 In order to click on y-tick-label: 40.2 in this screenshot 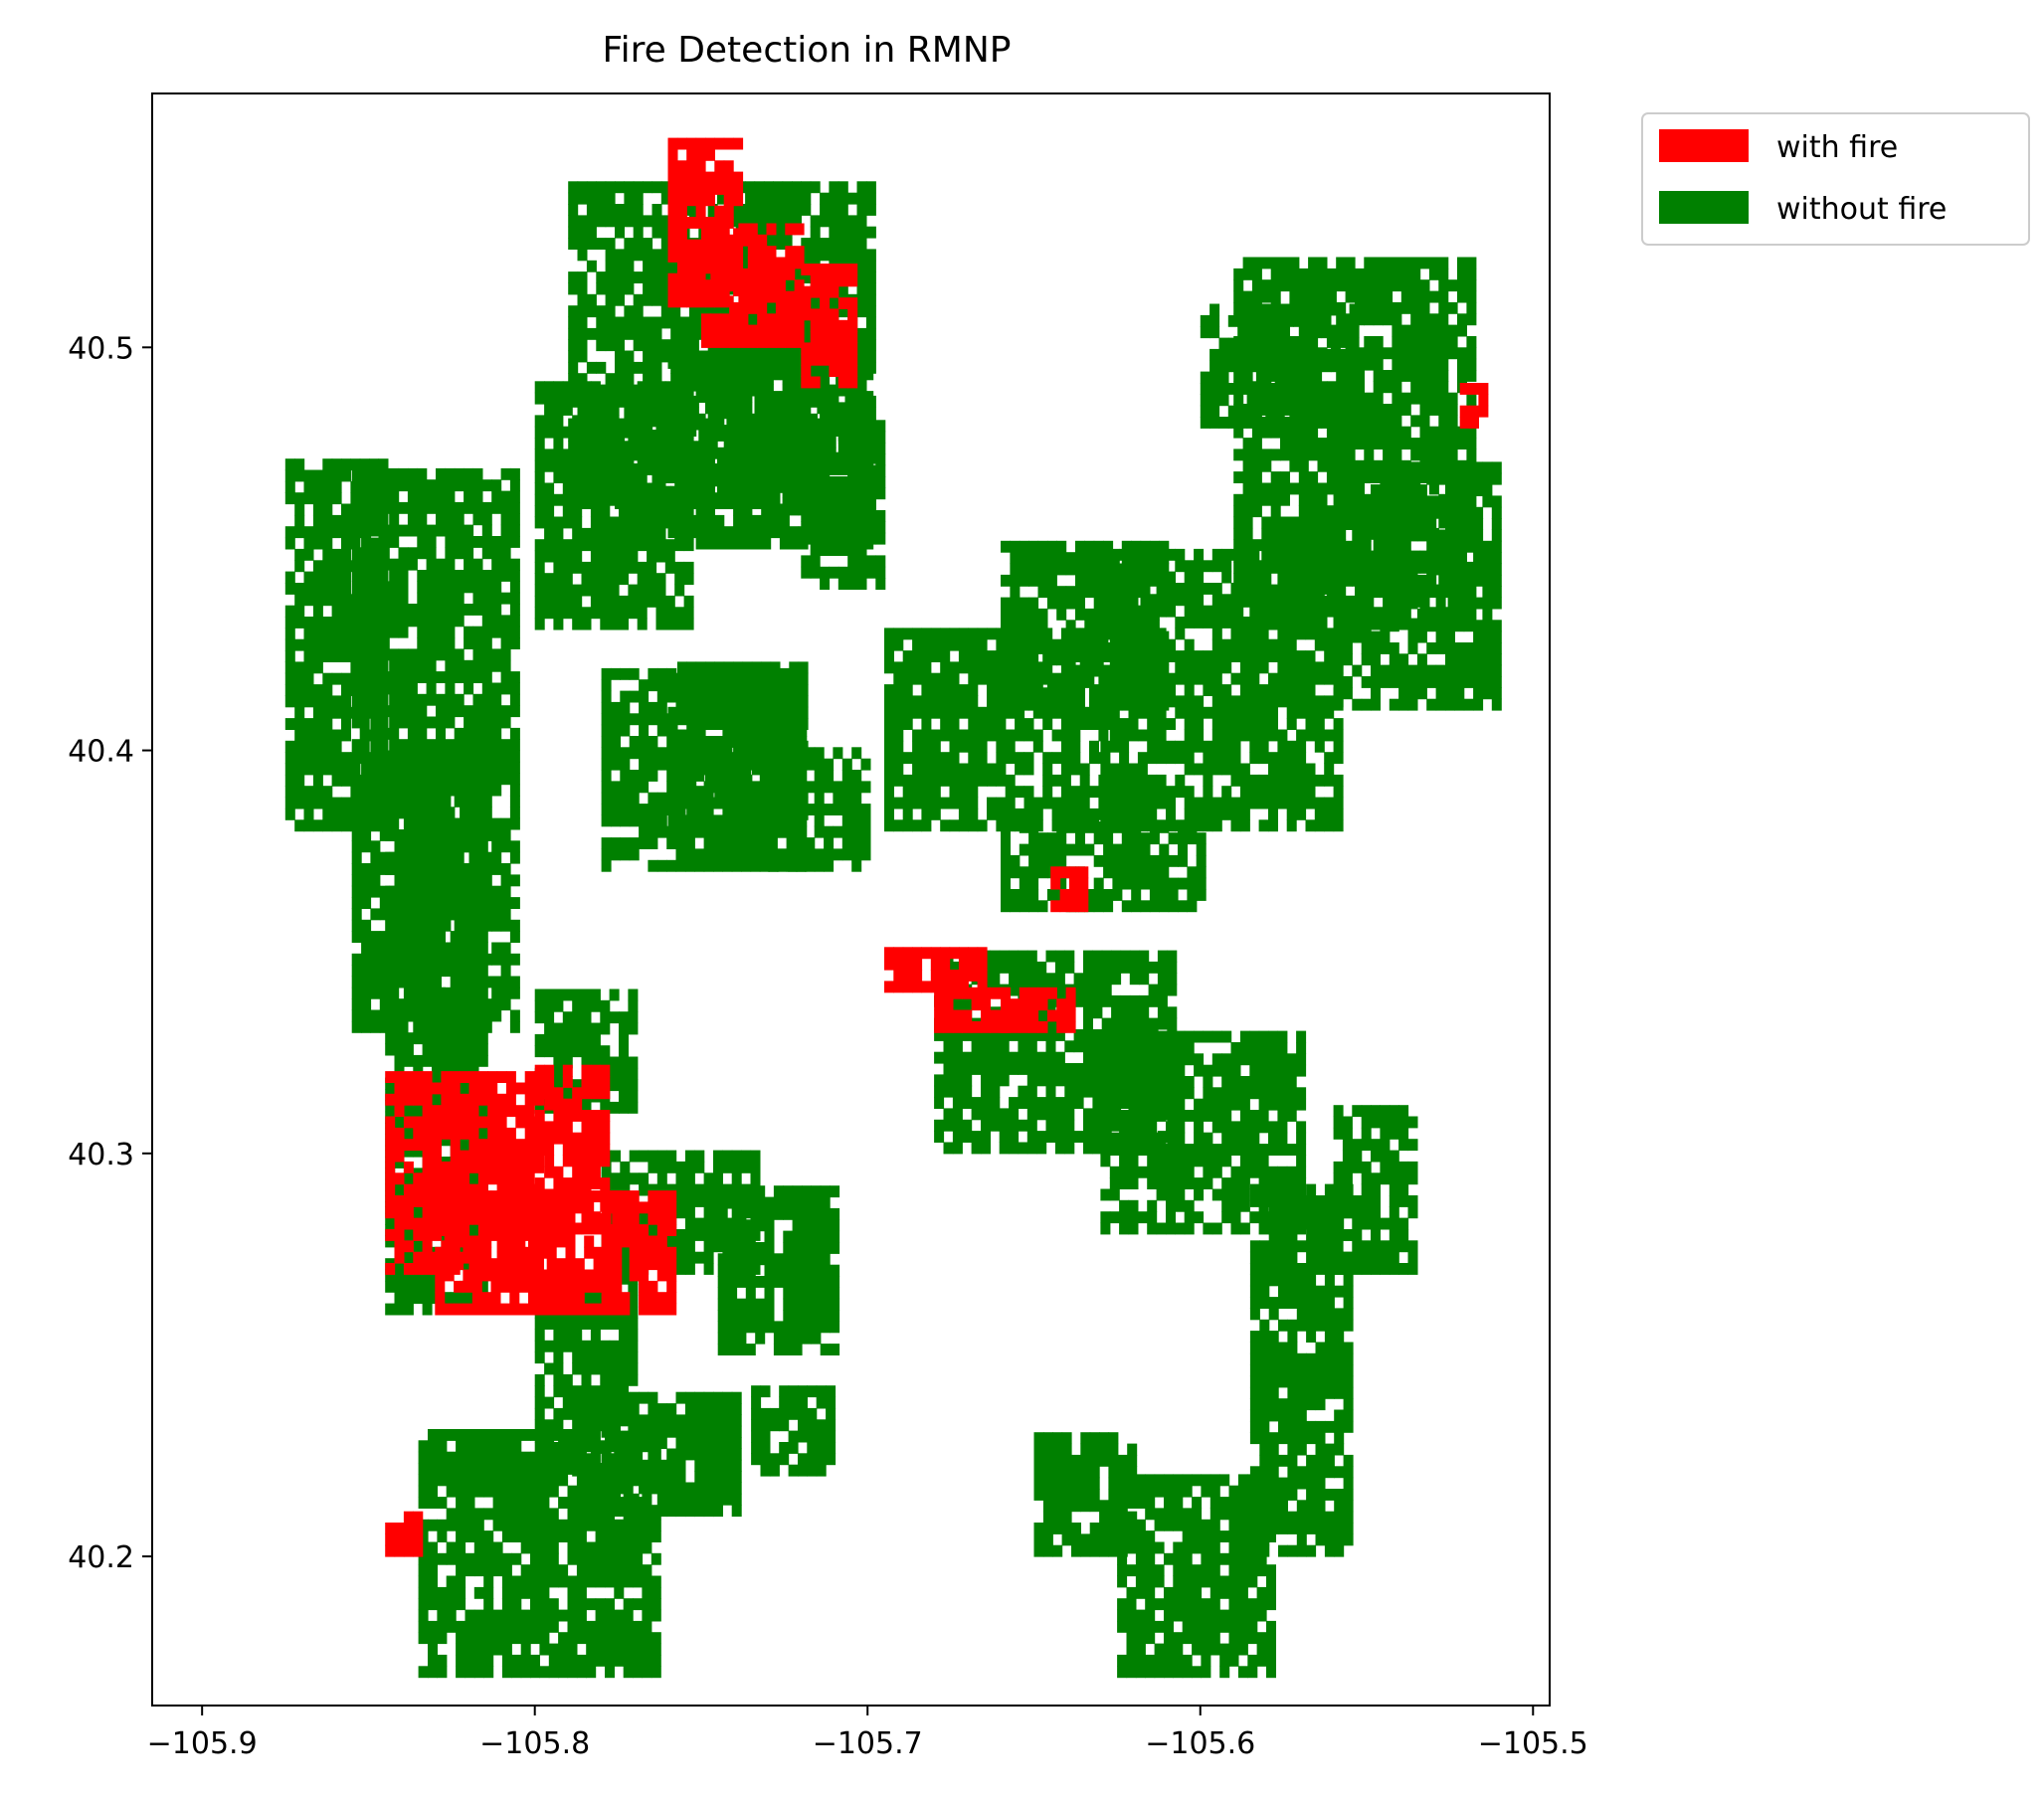, I will do `click(101, 1557)`.